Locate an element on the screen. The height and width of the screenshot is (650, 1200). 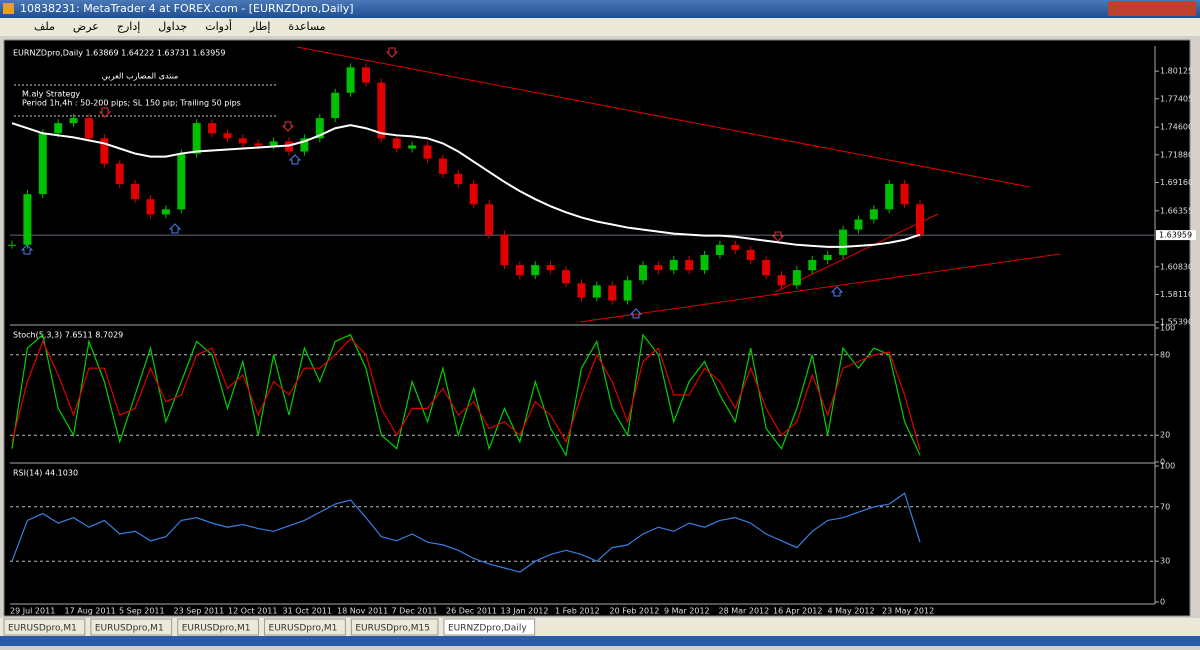
title-bar is located at coordinates (600, 9).